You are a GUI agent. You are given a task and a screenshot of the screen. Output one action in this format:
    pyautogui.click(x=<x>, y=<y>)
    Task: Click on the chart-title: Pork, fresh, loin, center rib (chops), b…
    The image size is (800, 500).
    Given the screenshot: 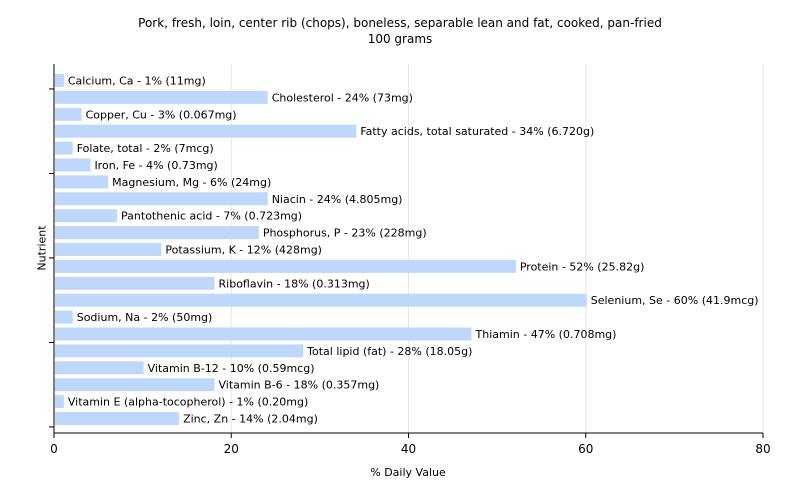 What is the action you would take?
    pyautogui.click(x=400, y=31)
    